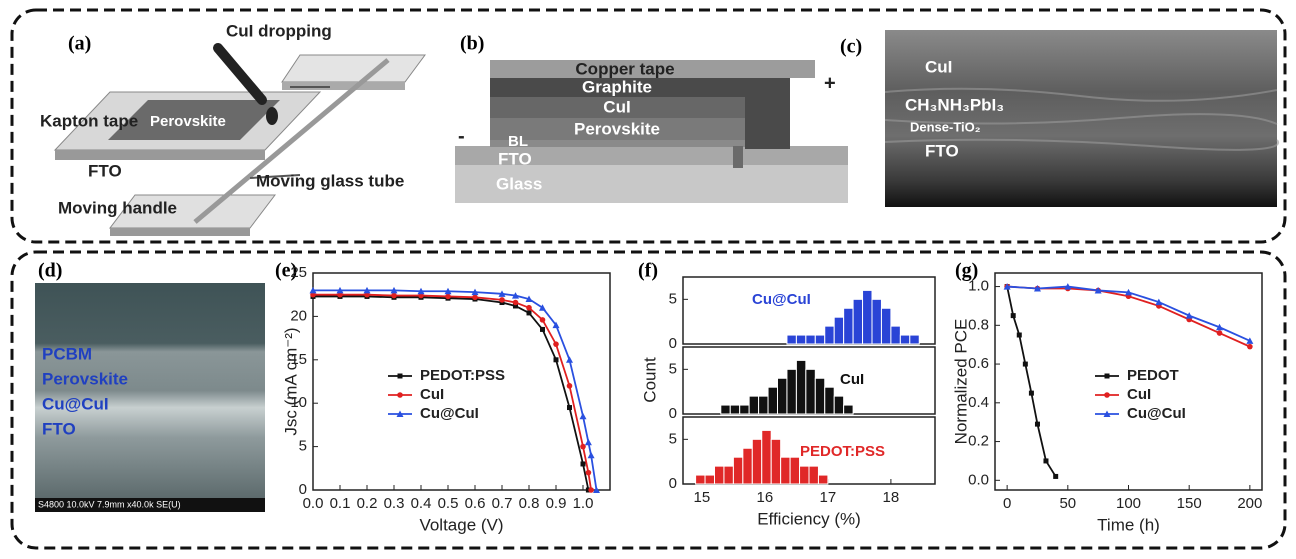 The width and height of the screenshot is (1296, 559). What do you see at coordinates (960, 382) in the screenshot?
I see `y-axis-label: Normalized PCE` at bounding box center [960, 382].